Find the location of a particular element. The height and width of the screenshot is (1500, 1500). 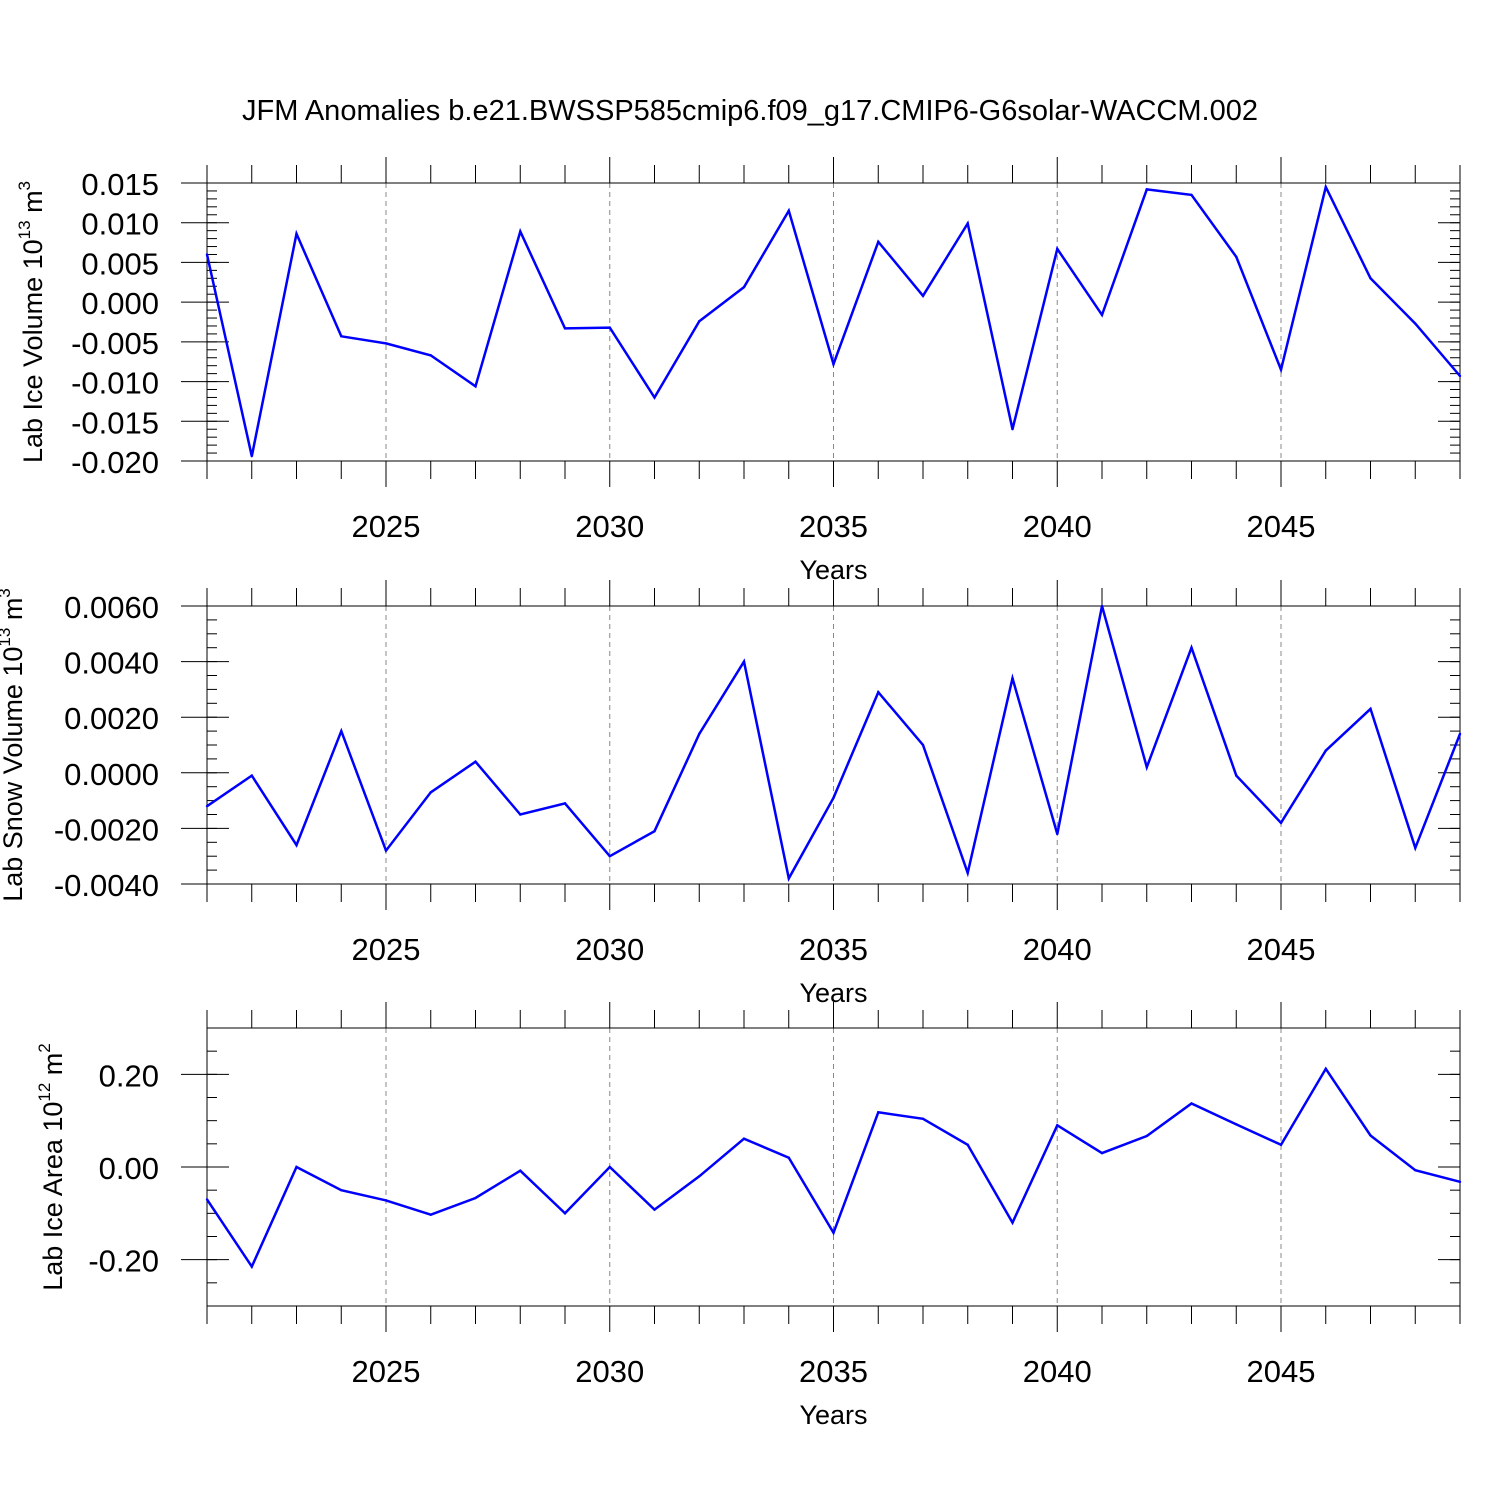

data-point-2044 is located at coordinates (1236, 1124).